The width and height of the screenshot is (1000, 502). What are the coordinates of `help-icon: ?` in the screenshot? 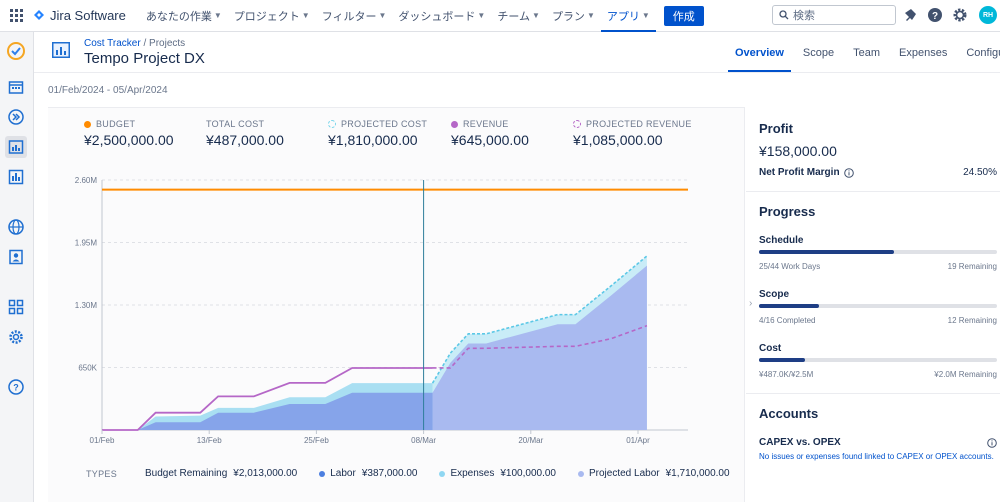 It's located at (935, 15).